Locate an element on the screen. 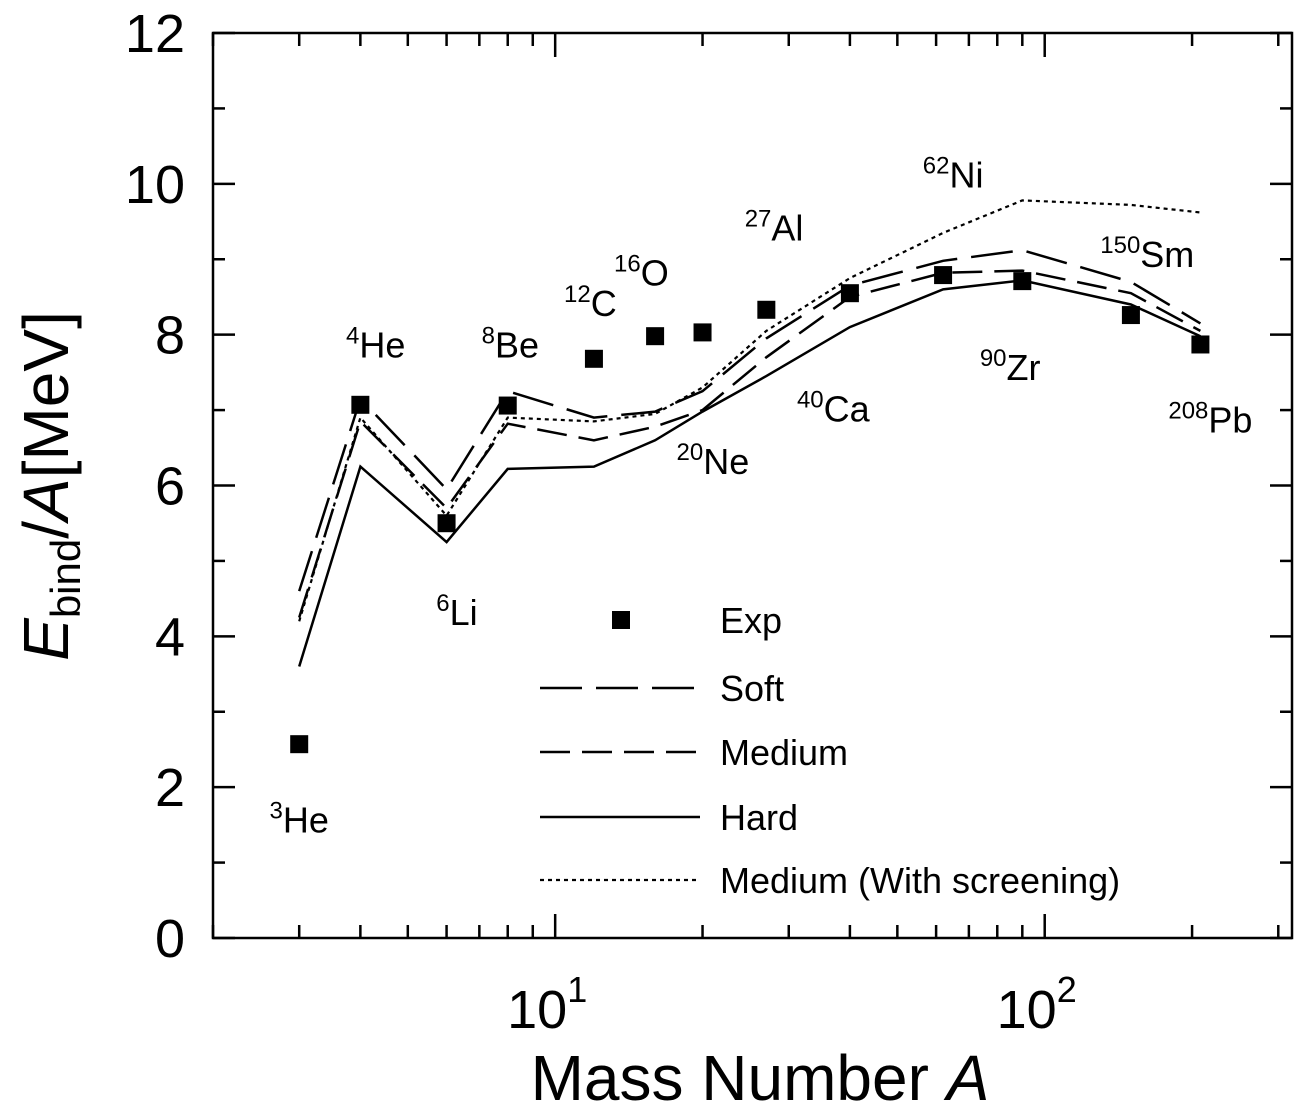 The image size is (1294, 1112). nuclide-label: 20Ne is located at coordinates (713, 460).